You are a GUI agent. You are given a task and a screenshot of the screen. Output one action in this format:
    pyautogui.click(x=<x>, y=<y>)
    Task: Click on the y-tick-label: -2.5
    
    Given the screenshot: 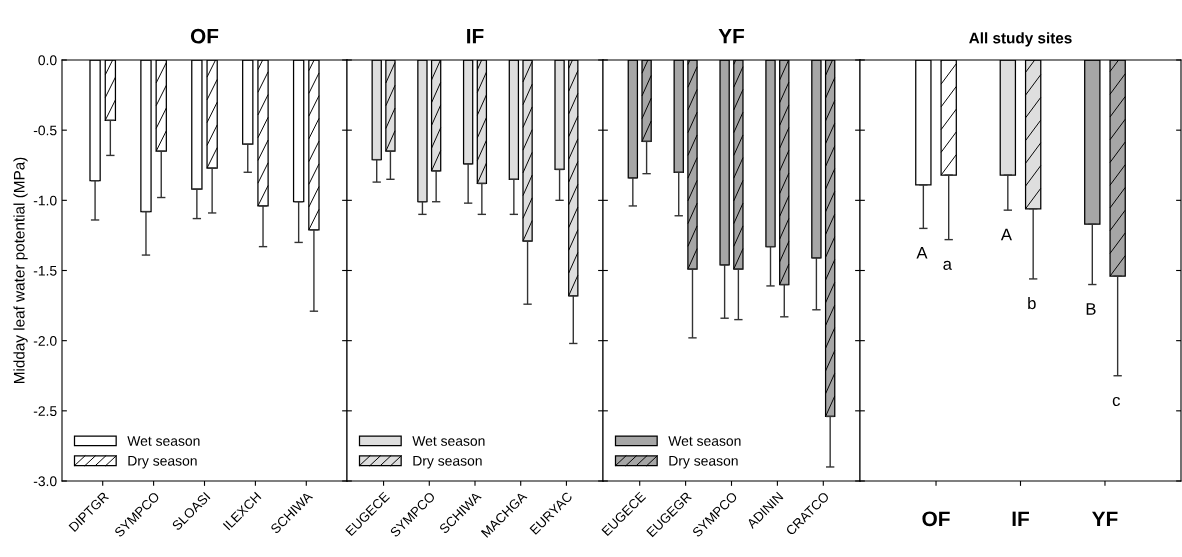 What is the action you would take?
    pyautogui.click(x=45, y=411)
    